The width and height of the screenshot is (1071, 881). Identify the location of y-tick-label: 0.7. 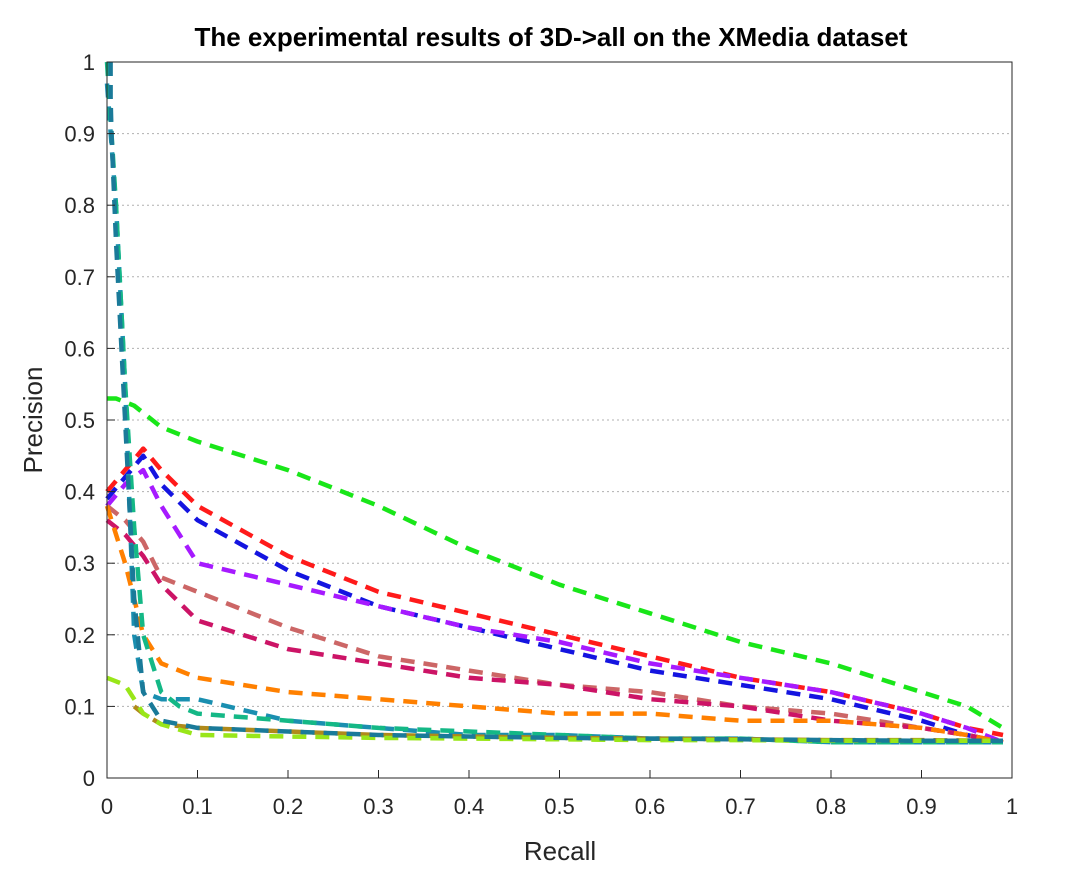
(79, 277).